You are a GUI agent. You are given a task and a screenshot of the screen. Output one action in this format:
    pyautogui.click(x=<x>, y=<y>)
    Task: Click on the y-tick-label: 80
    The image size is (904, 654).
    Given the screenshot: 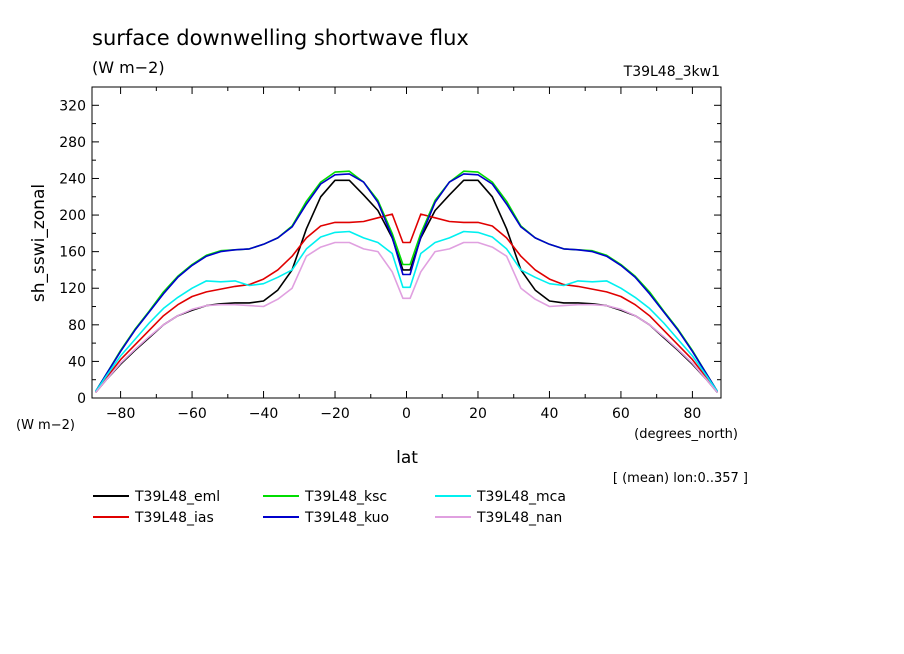 What is the action you would take?
    pyautogui.click(x=77, y=326)
    